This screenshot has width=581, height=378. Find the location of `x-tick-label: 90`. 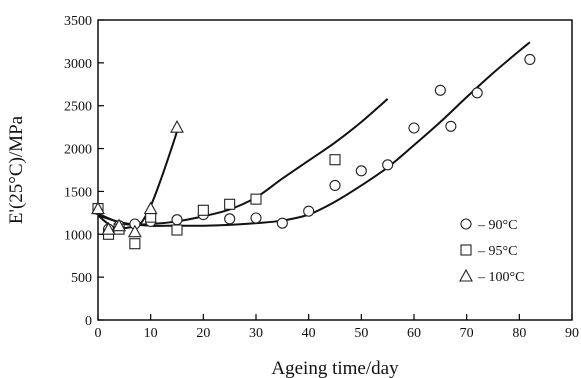

x-tick-label: 90 is located at coordinates (572, 333).